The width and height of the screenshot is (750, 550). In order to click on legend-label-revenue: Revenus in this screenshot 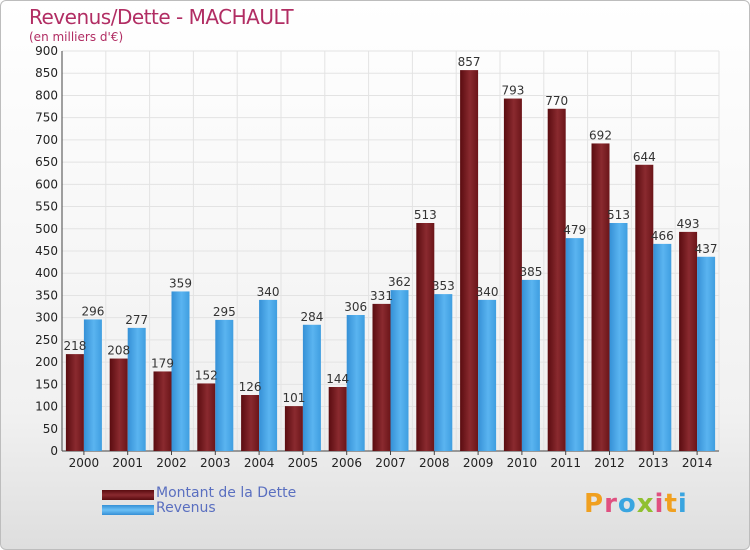, I will do `click(186, 508)`.